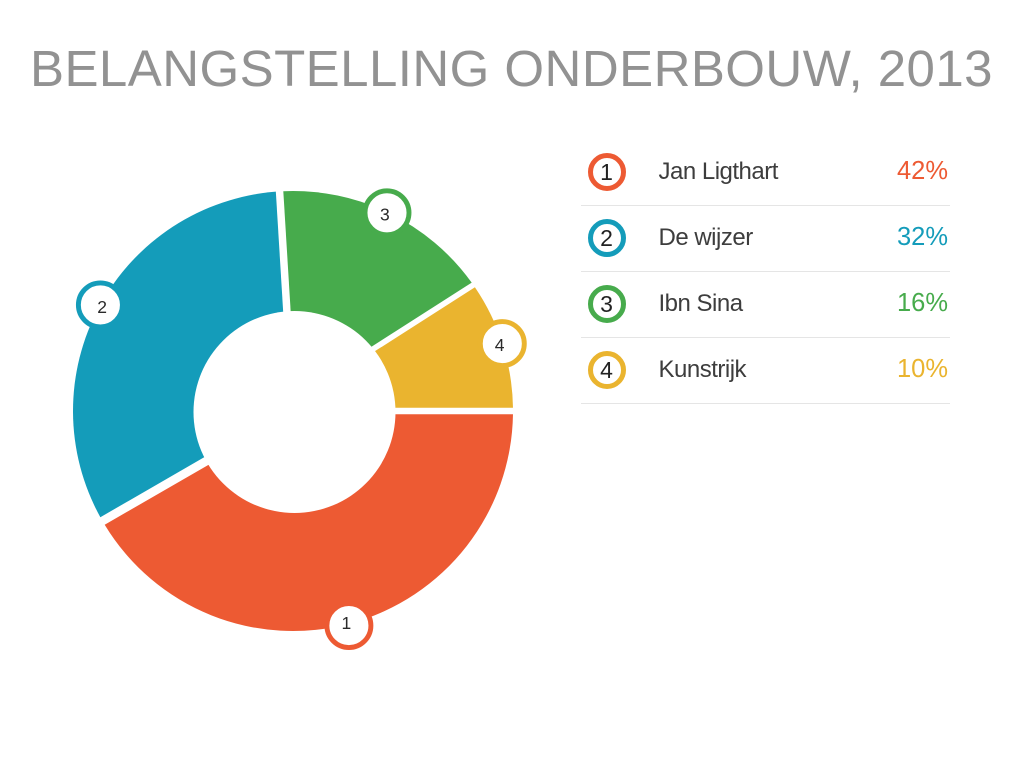 The width and height of the screenshot is (1024, 768). Describe the element at coordinates (500, 345) in the screenshot. I see `svg-text: 4` at that location.